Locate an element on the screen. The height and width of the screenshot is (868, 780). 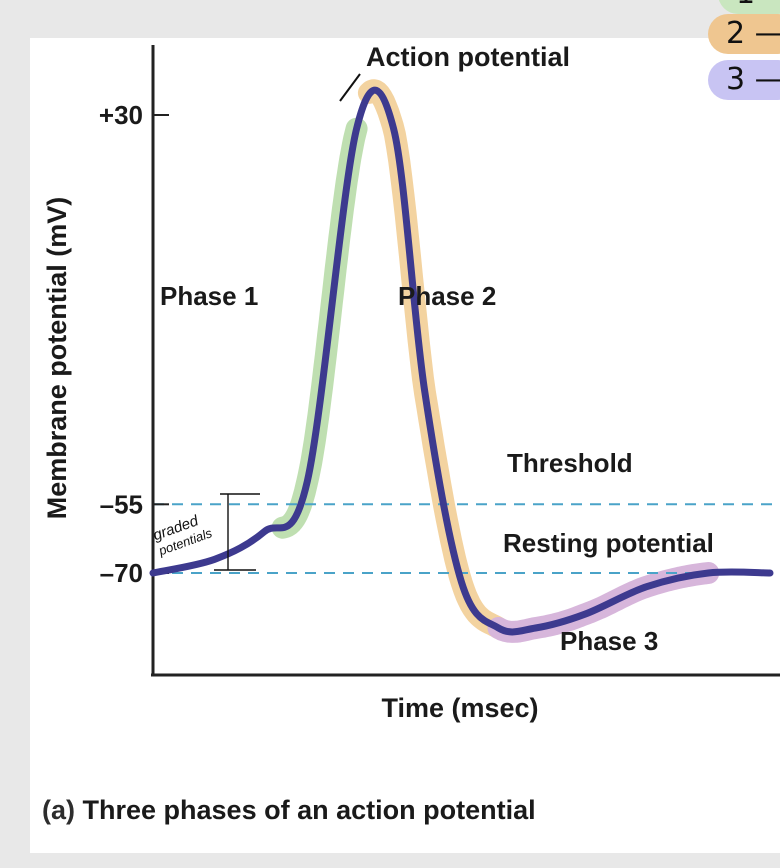
phase-3-label: Phase 3 is located at coordinates (609, 641).